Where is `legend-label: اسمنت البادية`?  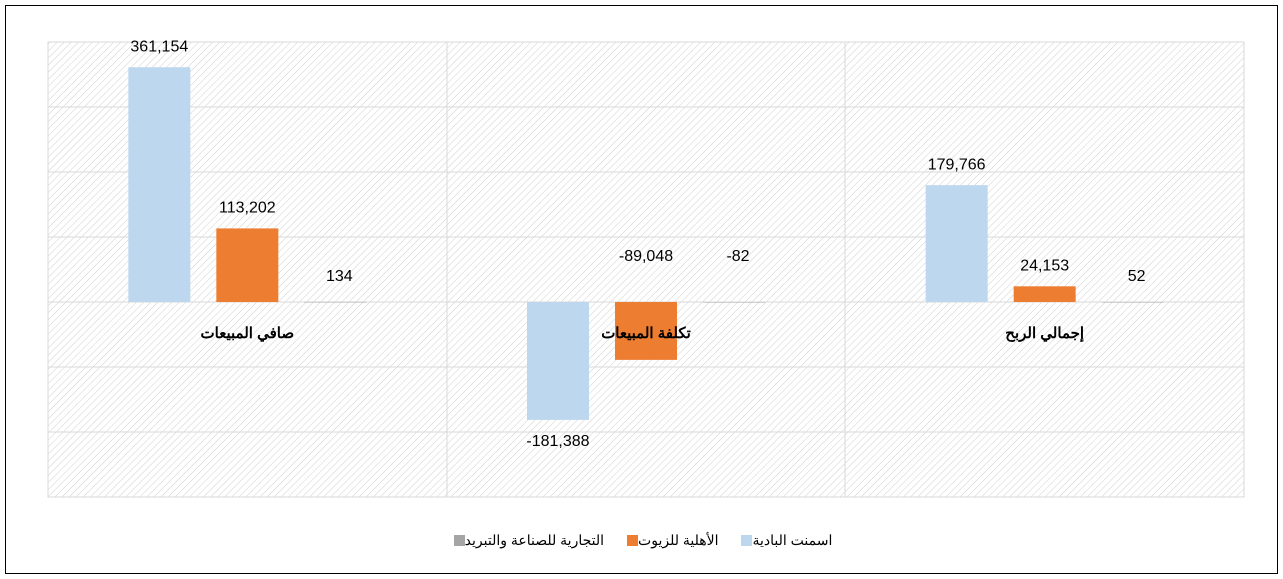 legend-label: اسمنت البادية is located at coordinates (792, 540).